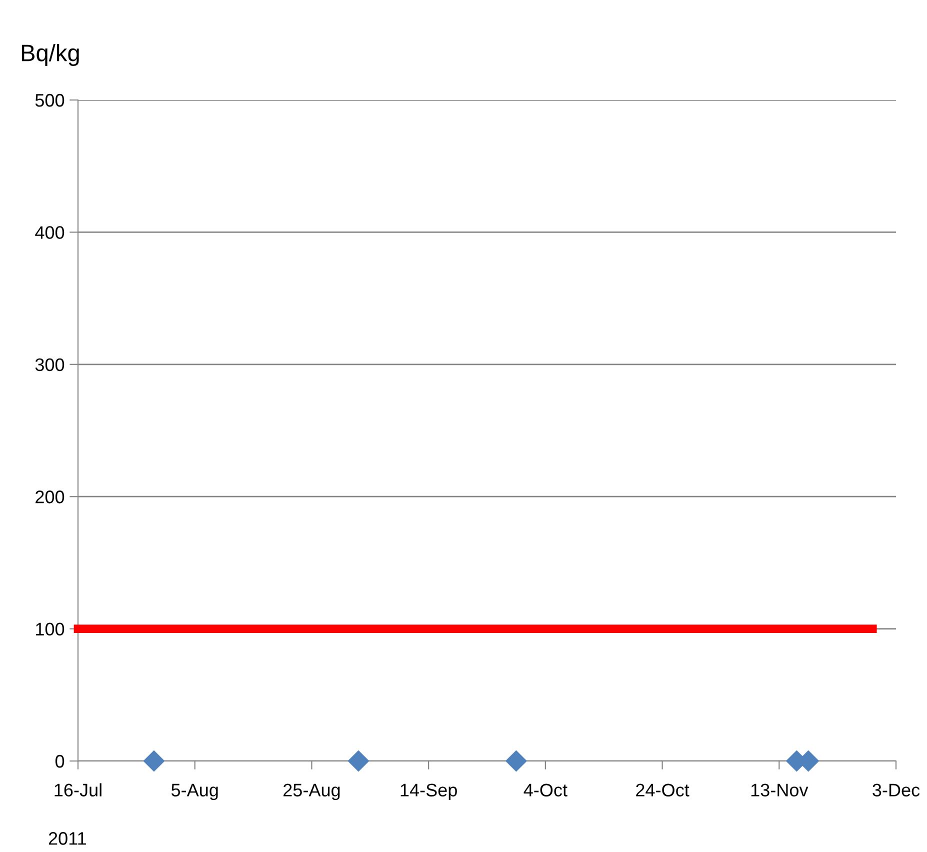 The height and width of the screenshot is (852, 927). What do you see at coordinates (779, 790) in the screenshot?
I see `x-tick-label: 13-Nov` at bounding box center [779, 790].